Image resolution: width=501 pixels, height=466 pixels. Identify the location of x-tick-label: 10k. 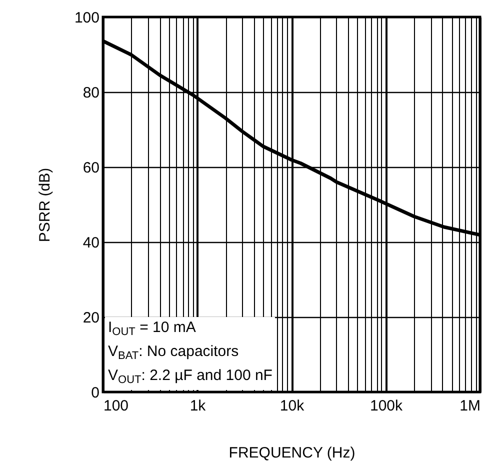
(292, 406).